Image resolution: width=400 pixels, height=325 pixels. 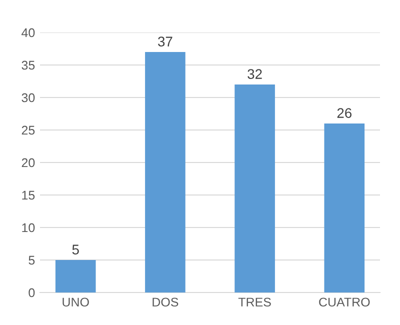 What do you see at coordinates (165, 302) in the screenshot?
I see `x-tick-label: DOS` at bounding box center [165, 302].